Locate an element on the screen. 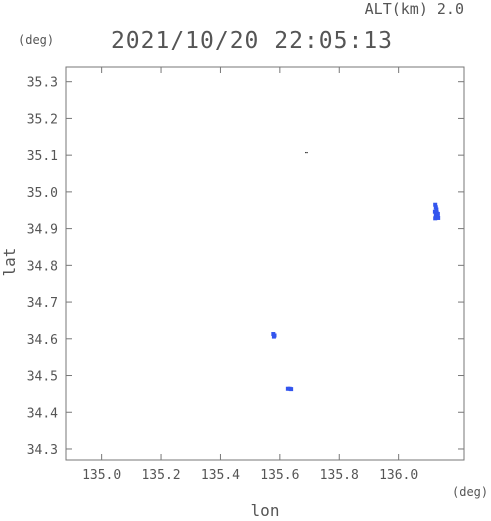  x-axis-label: lon is located at coordinates (265, 510).